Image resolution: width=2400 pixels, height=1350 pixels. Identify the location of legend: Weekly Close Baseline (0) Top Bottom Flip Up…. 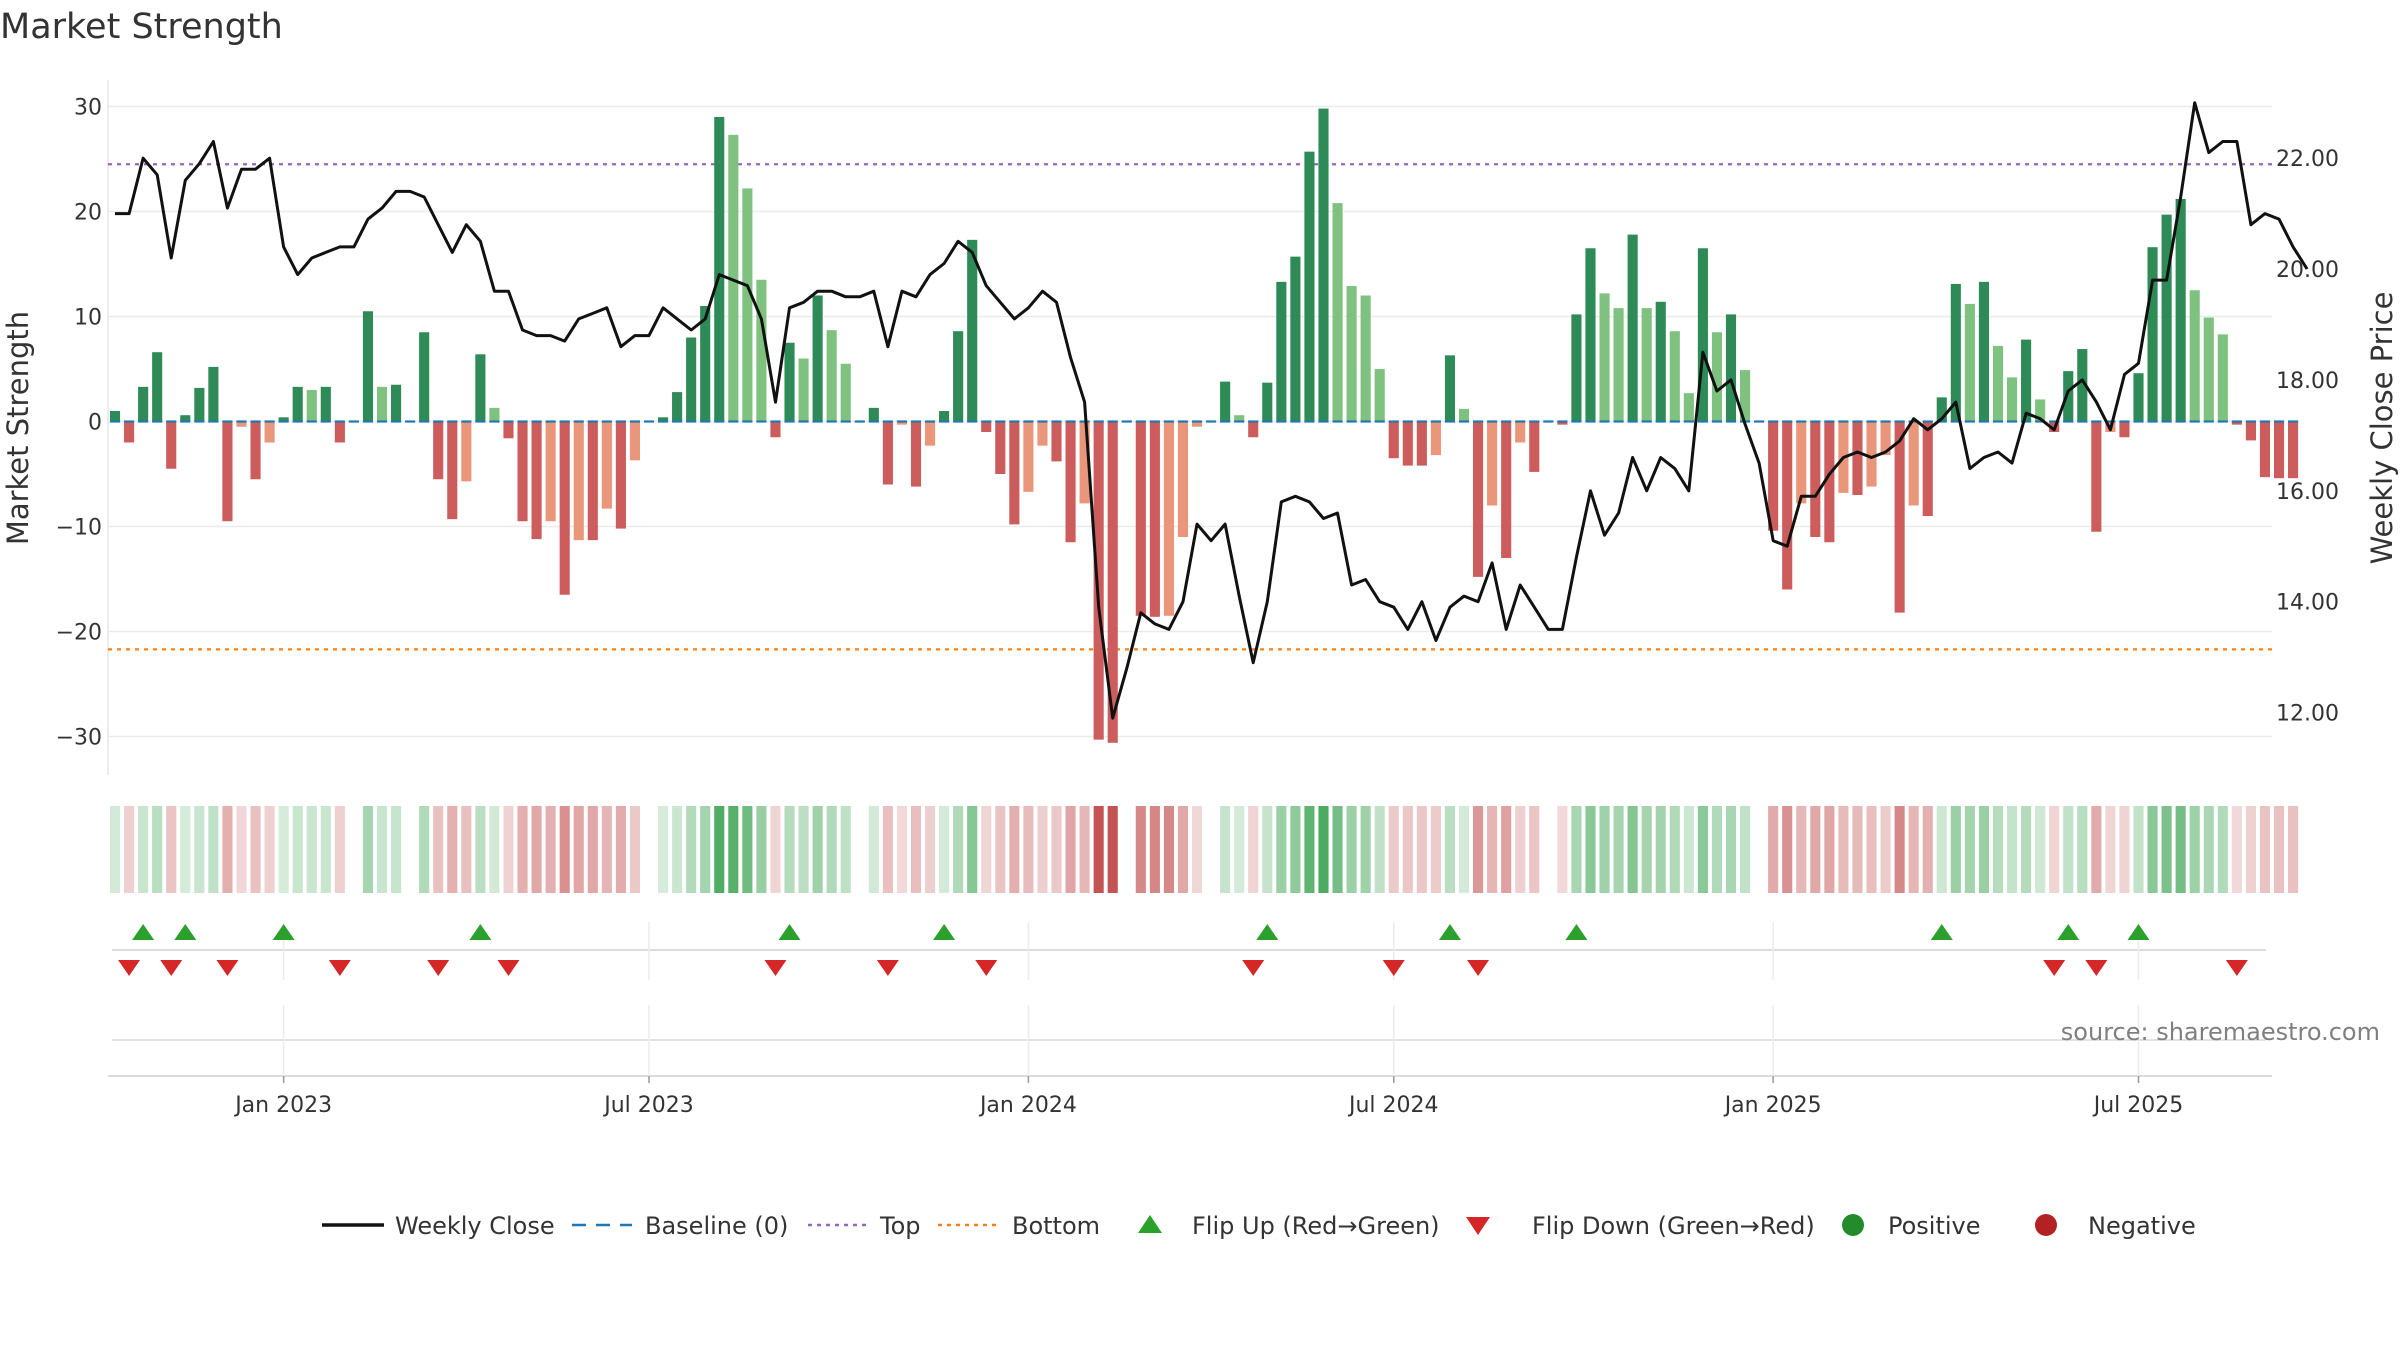
(1259, 1226).